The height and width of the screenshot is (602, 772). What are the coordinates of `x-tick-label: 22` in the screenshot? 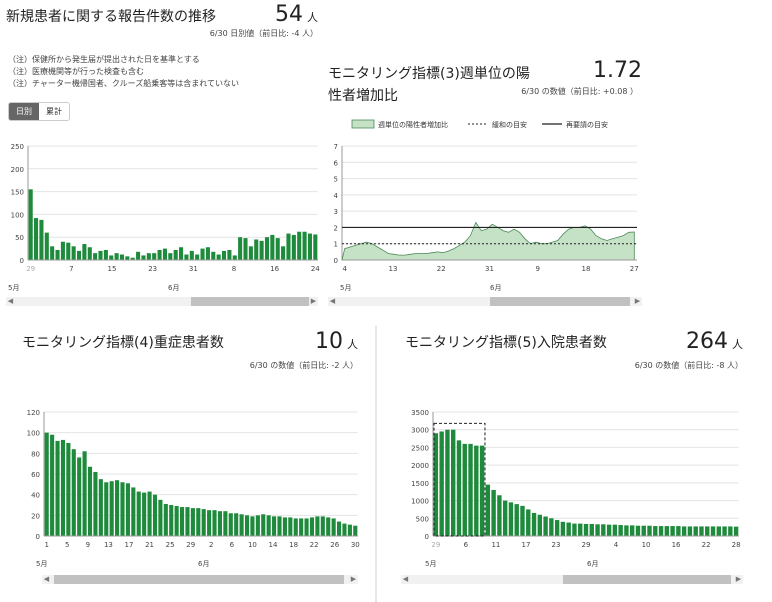 It's located at (314, 545).